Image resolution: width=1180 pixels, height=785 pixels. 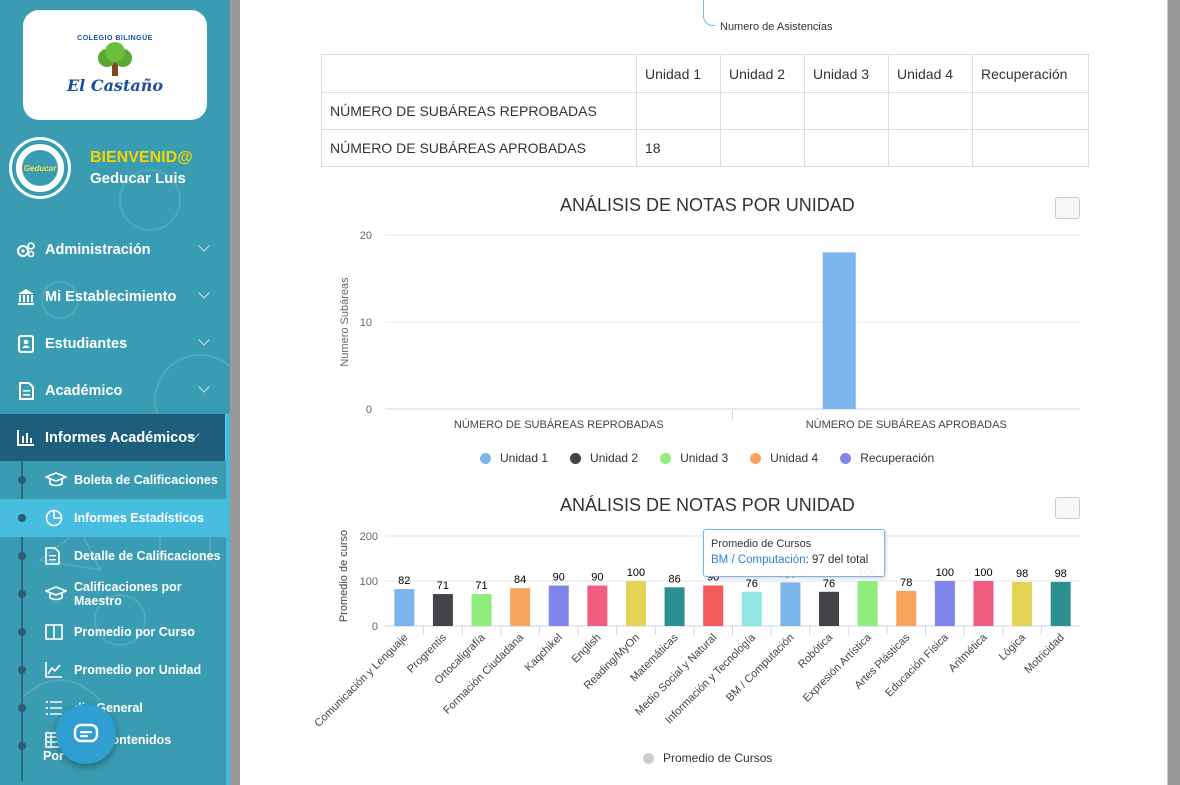 I want to click on submenu-item-promedio-curso: Promedio por Curso, so click(x=115, y=632).